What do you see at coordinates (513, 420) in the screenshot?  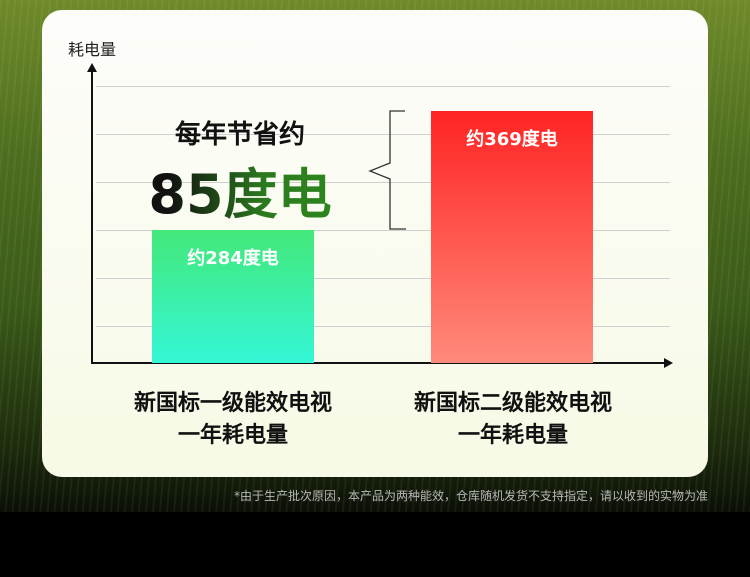 I see `category-label-level2: 新国标二级能效电视 一年耗电量` at bounding box center [513, 420].